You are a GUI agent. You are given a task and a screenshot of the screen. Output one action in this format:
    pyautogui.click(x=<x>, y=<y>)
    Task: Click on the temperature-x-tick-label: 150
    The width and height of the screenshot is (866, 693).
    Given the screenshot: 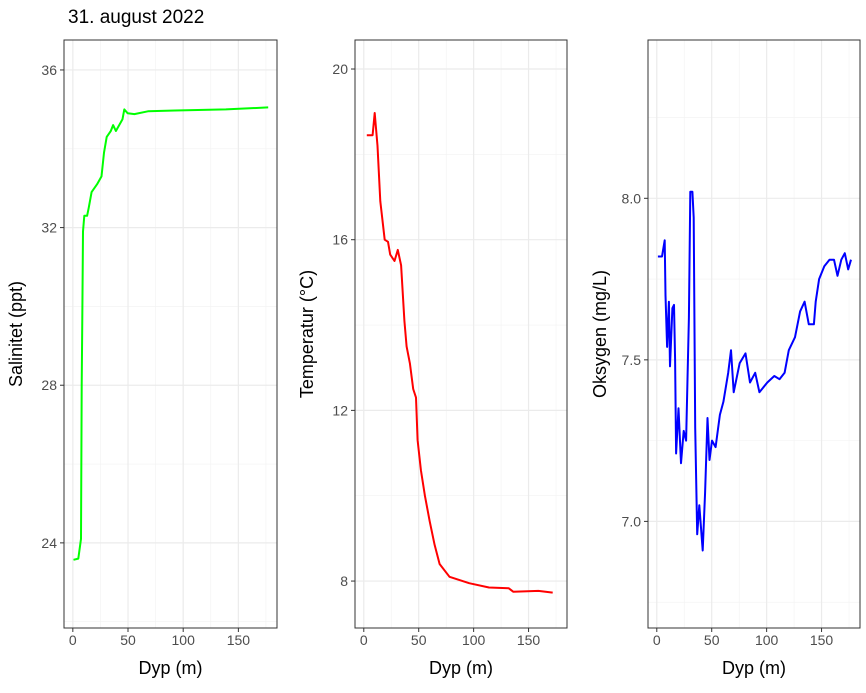 What is the action you would take?
    pyautogui.click(x=529, y=640)
    